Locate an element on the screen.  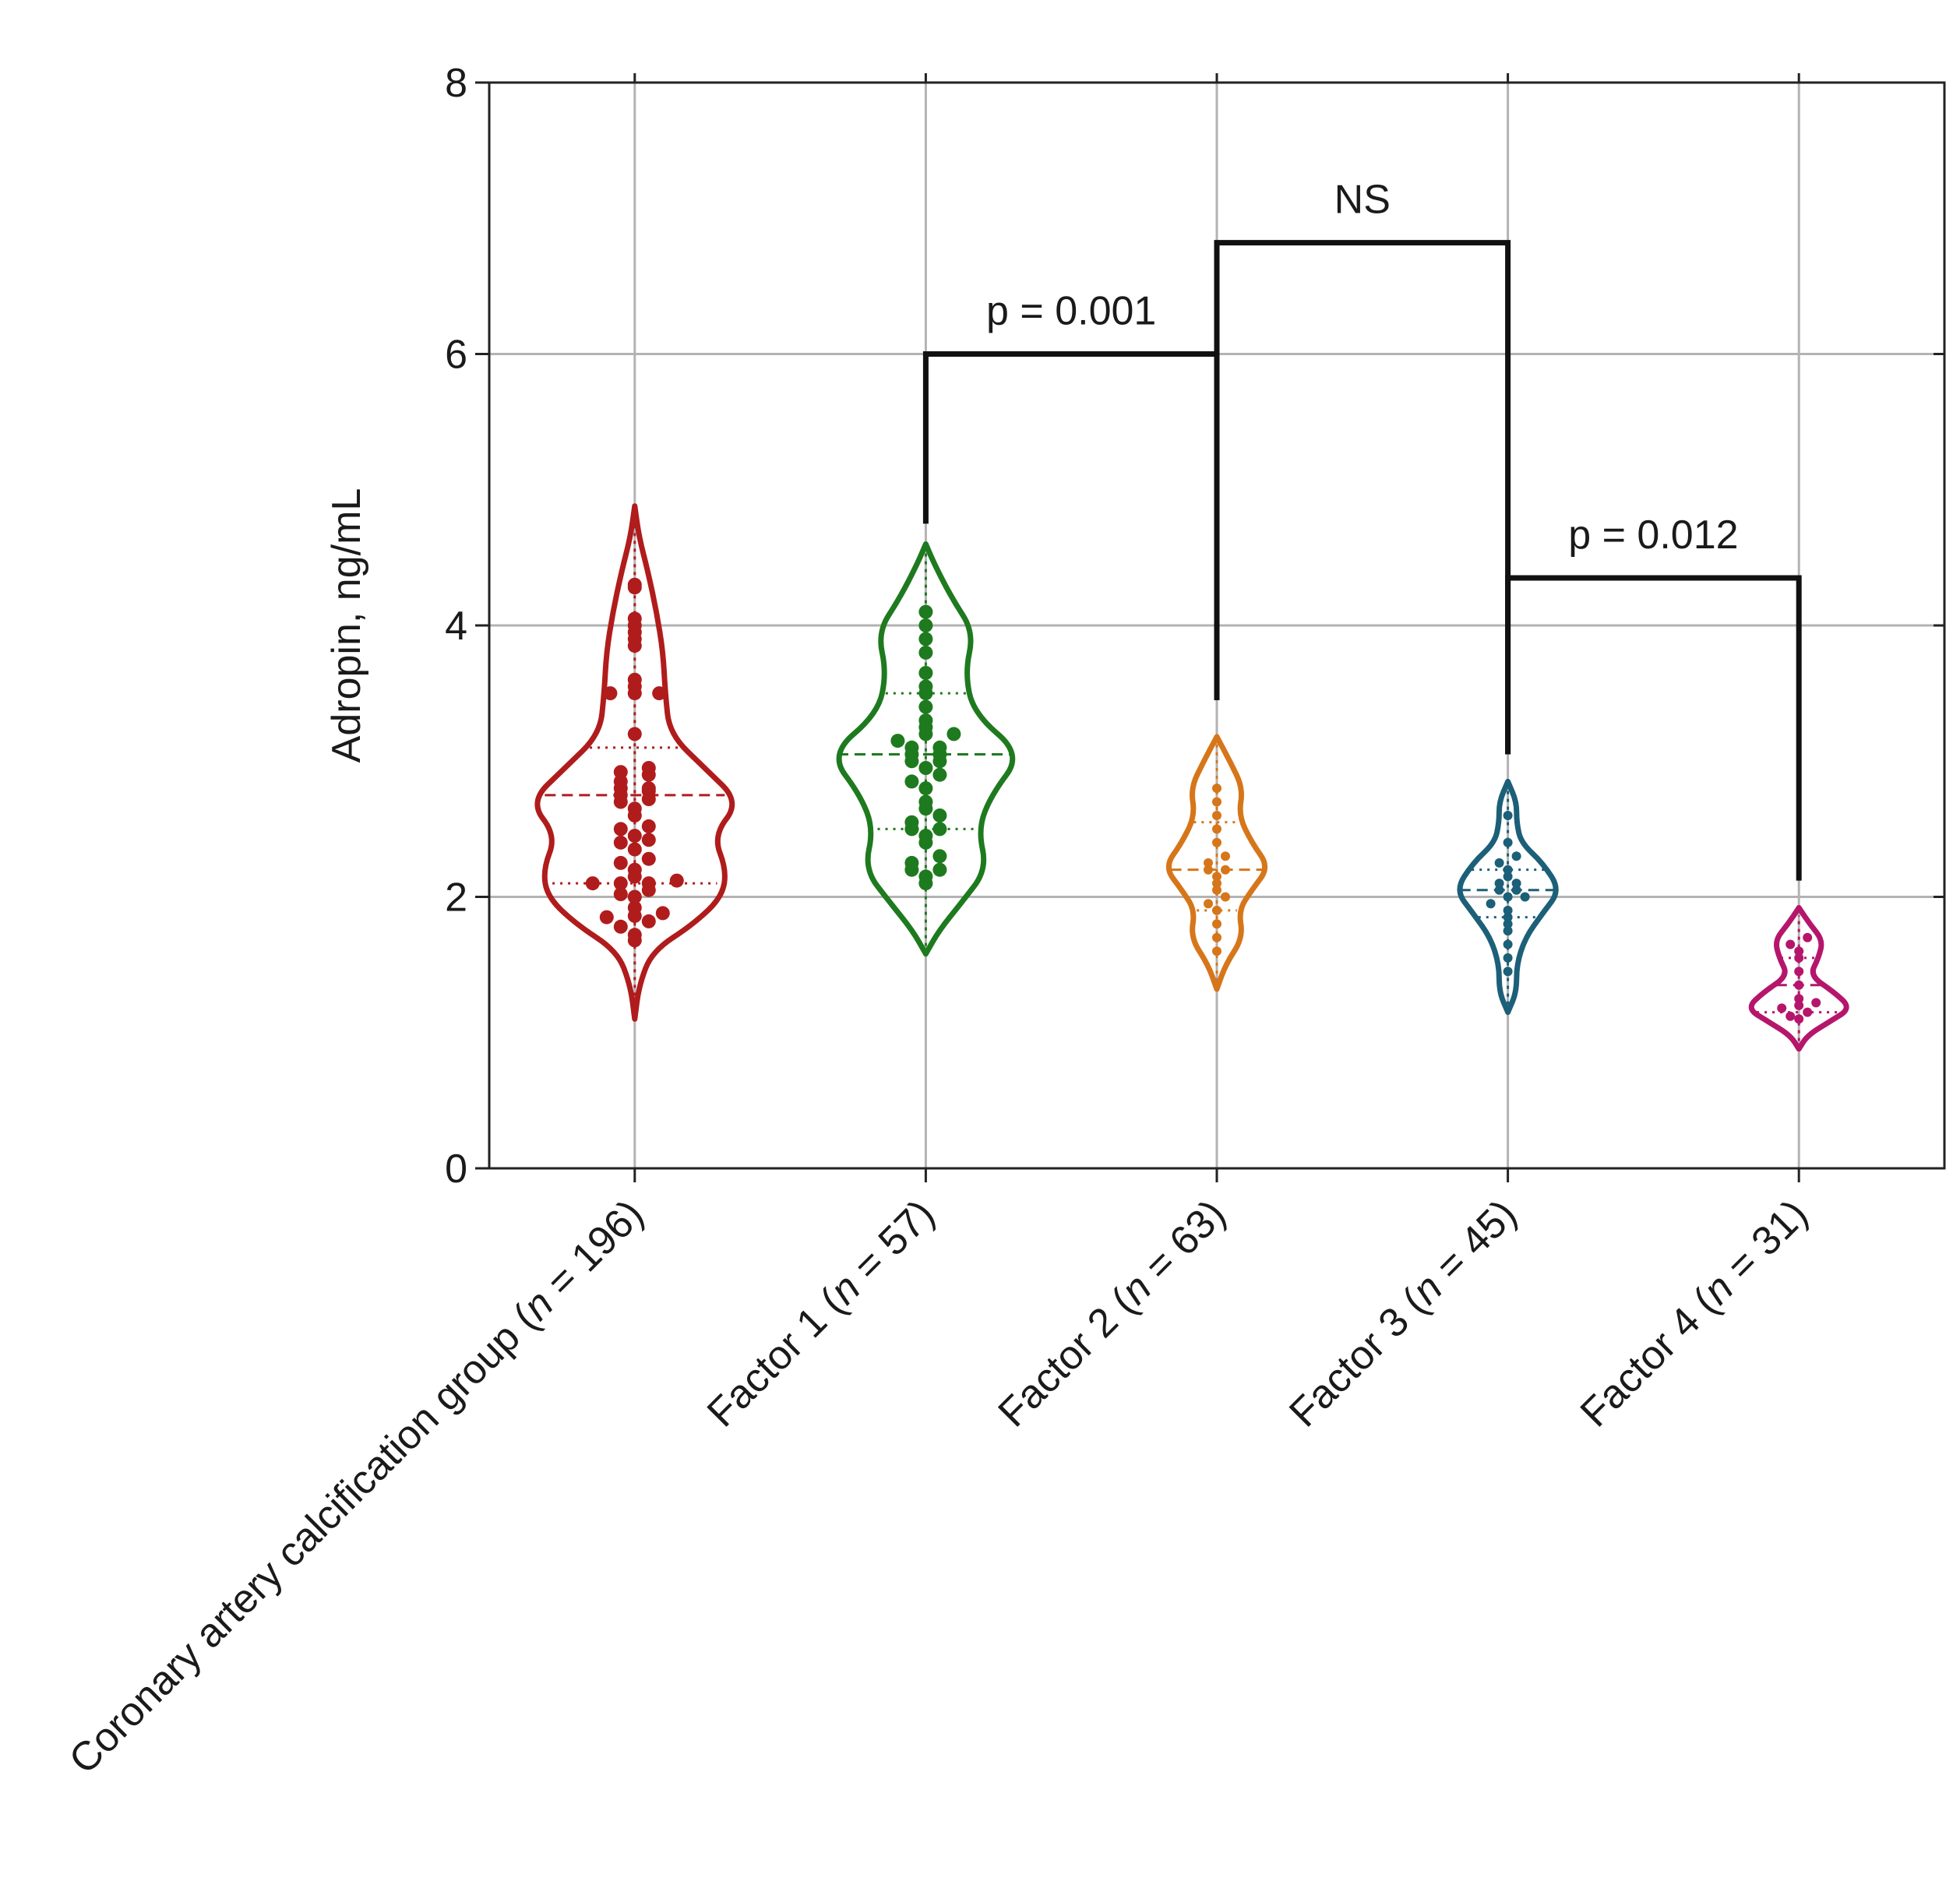
comparison-bracket is located at coordinates (1654, 728).